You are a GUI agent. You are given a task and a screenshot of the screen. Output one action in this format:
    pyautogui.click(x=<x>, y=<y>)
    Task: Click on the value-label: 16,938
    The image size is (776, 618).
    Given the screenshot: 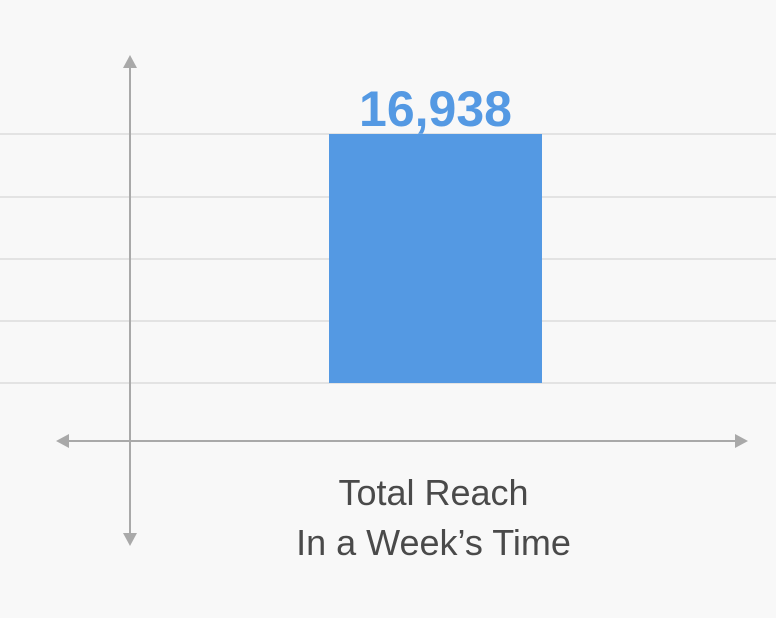 What is the action you would take?
    pyautogui.click(x=435, y=109)
    